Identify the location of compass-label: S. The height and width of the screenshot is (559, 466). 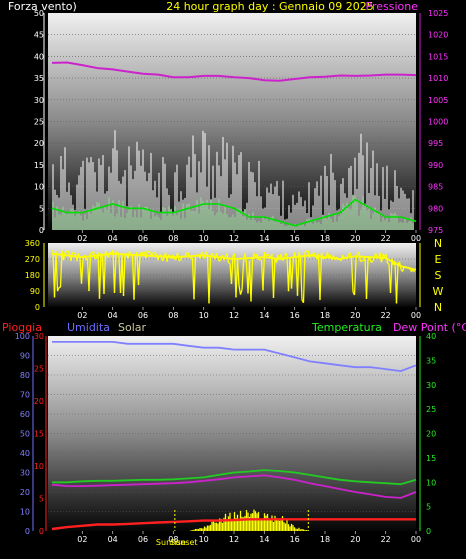
(438, 275).